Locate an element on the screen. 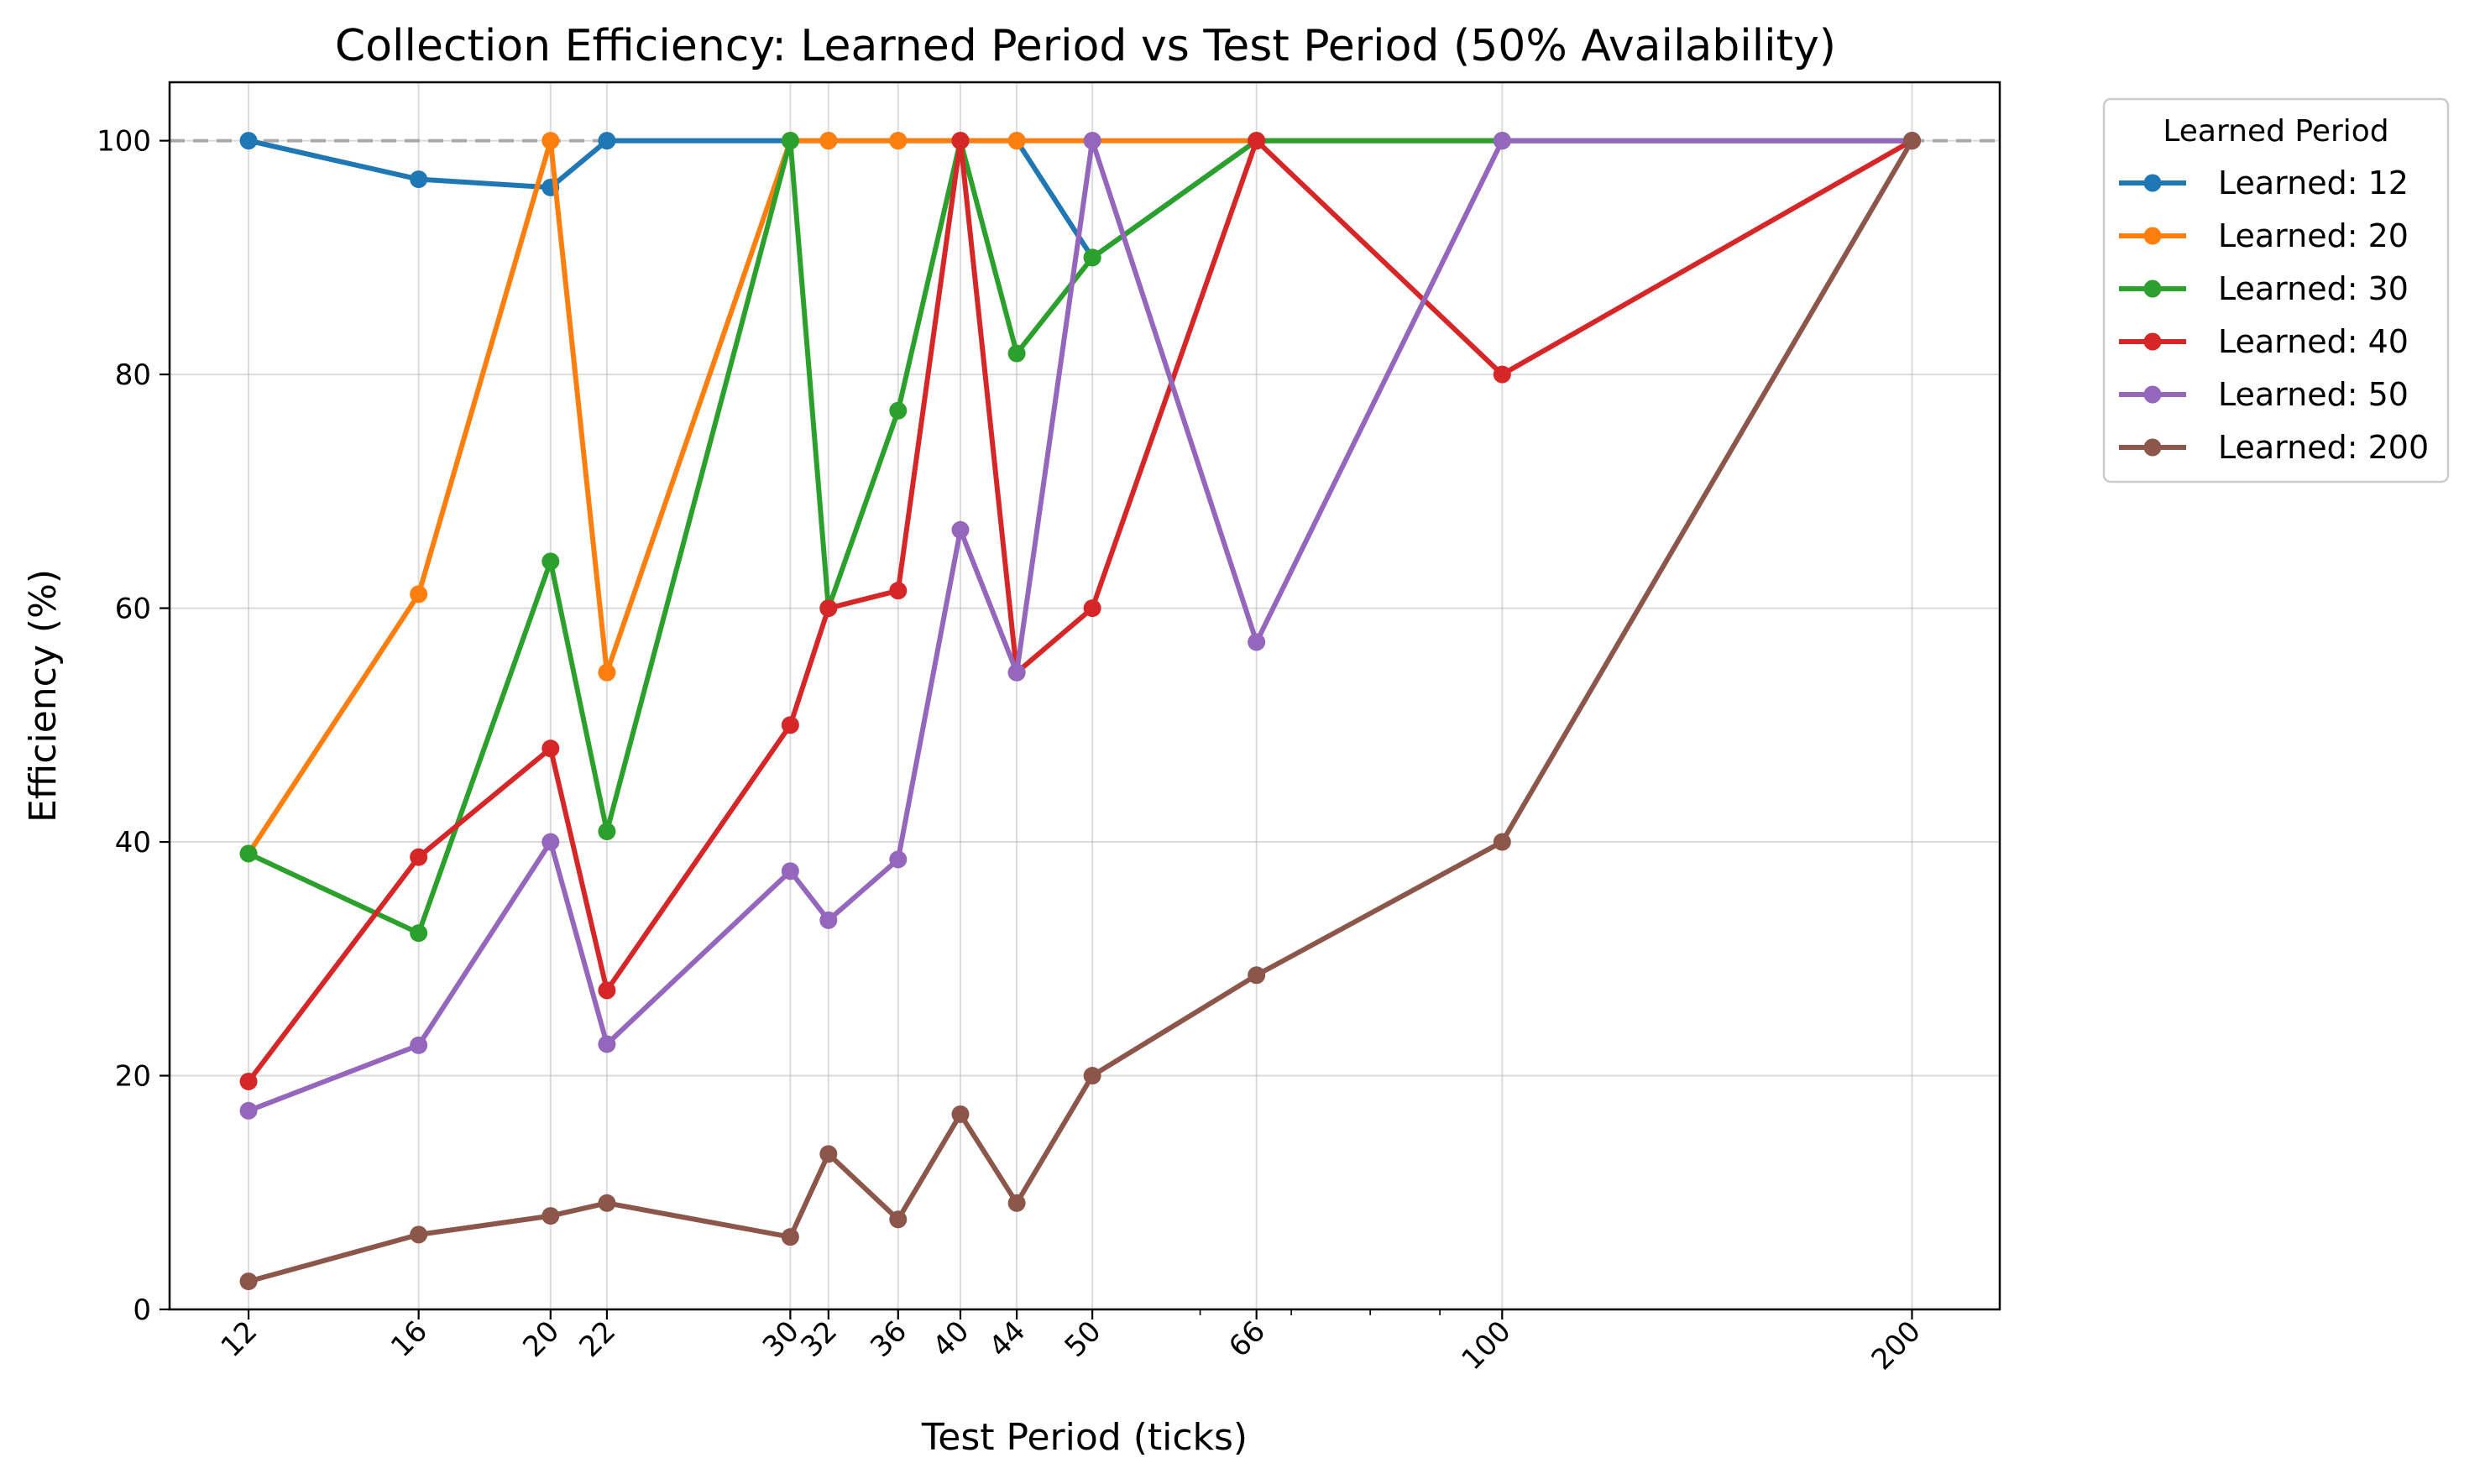 The width and height of the screenshot is (2485, 1484). legend-label: Learned: 30 is located at coordinates (2313, 288).